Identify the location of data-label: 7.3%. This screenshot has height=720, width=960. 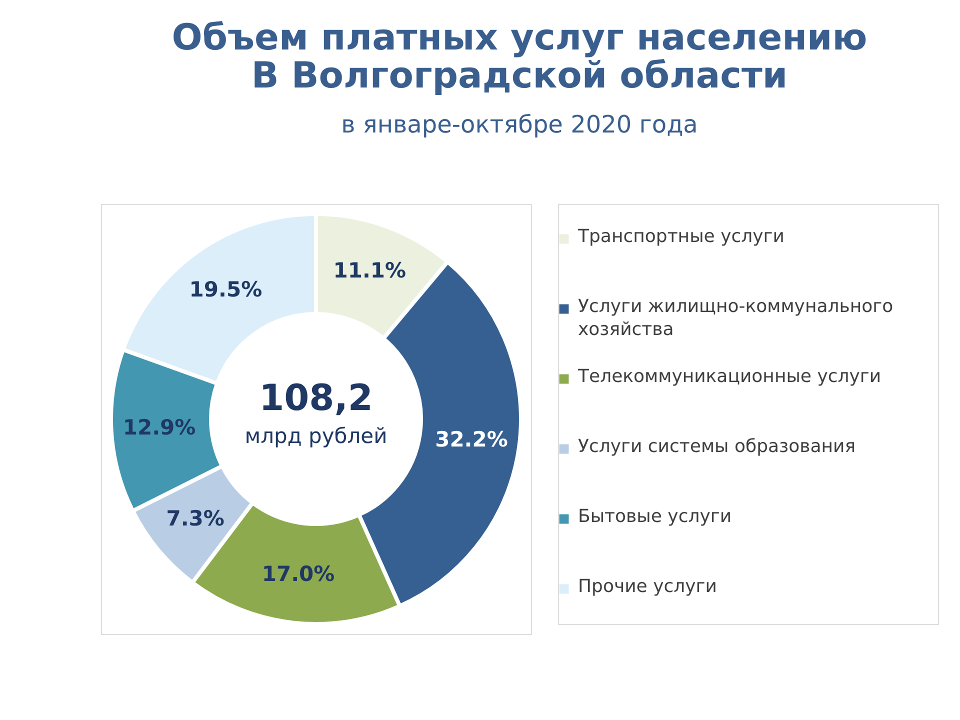
(195, 518).